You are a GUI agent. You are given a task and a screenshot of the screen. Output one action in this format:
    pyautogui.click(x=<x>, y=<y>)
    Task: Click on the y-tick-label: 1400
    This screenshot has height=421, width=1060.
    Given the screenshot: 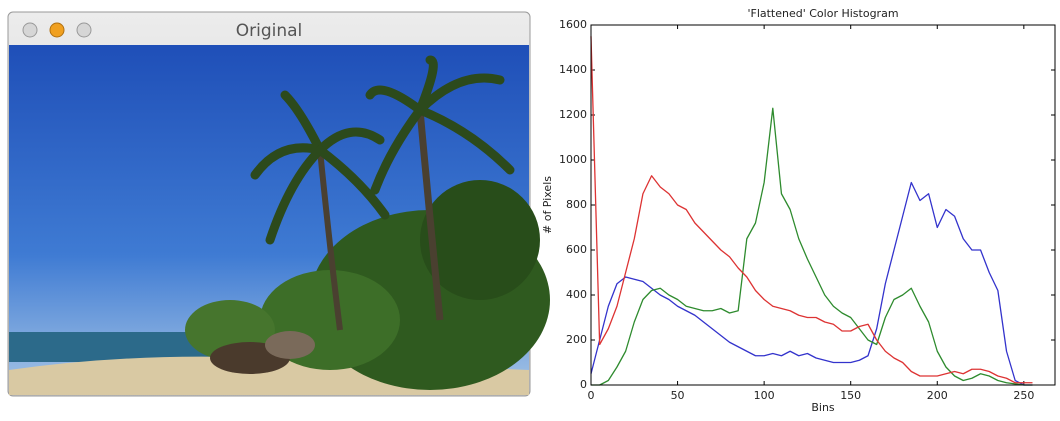 What is the action you would take?
    pyautogui.click(x=573, y=69)
    